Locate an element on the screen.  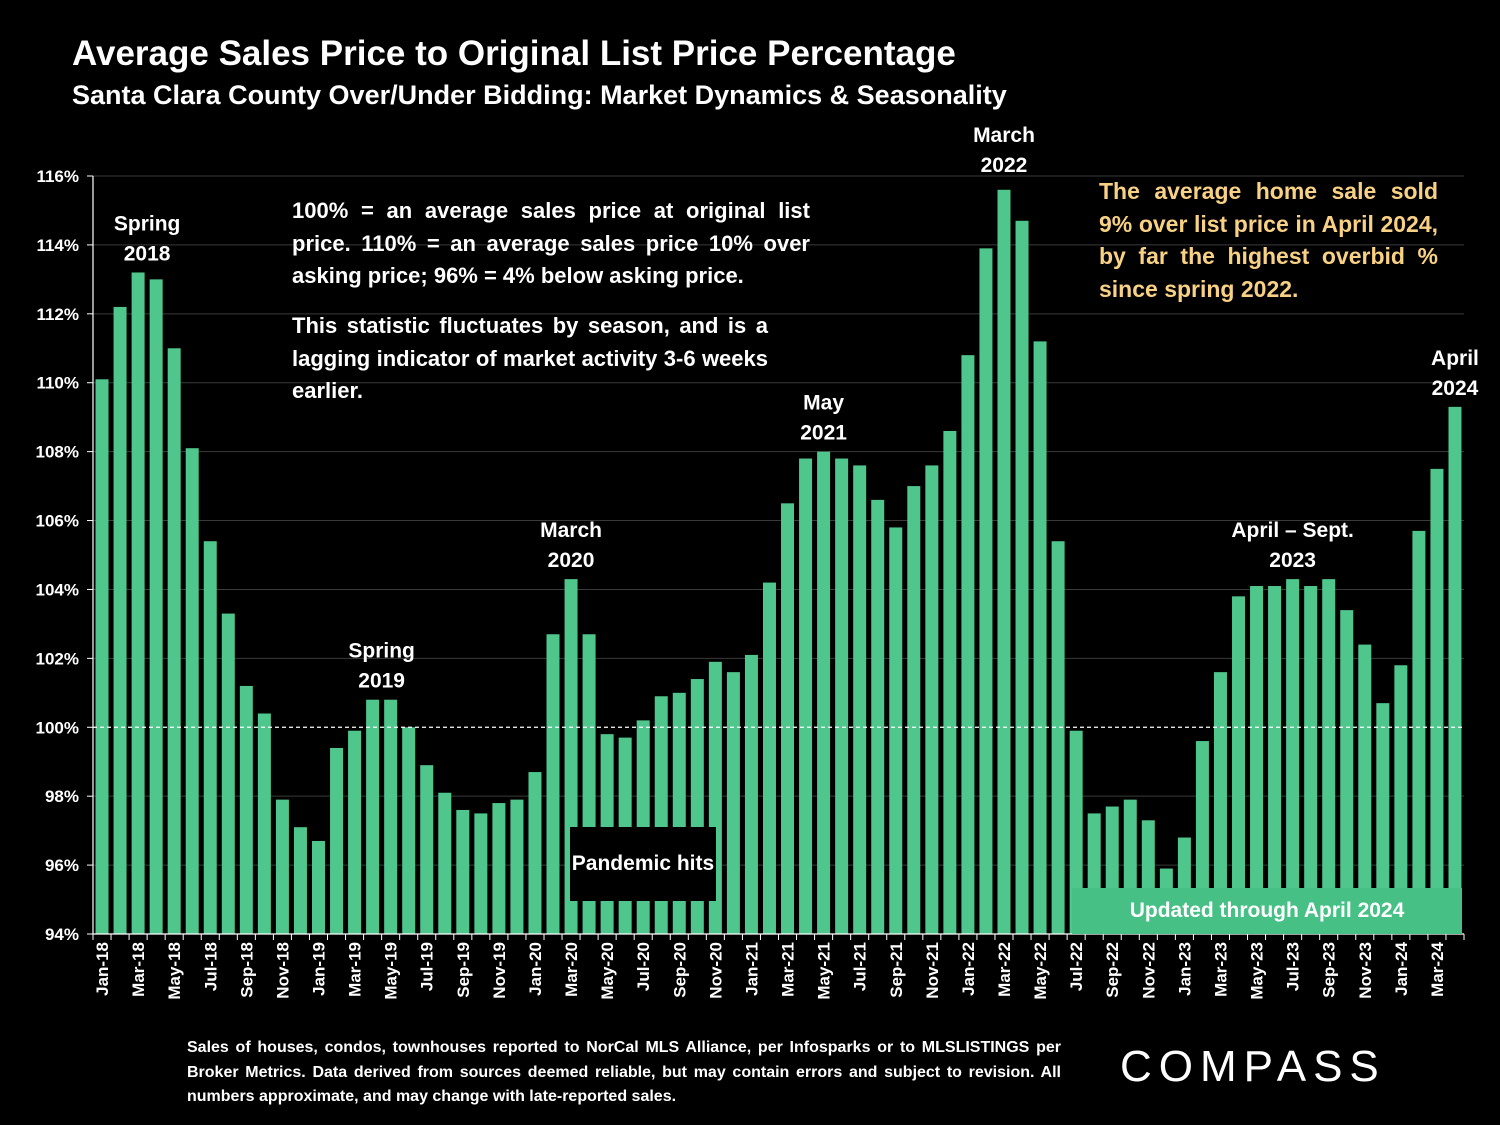
x-tick-label: Jul-21 is located at coordinates (860, 966).